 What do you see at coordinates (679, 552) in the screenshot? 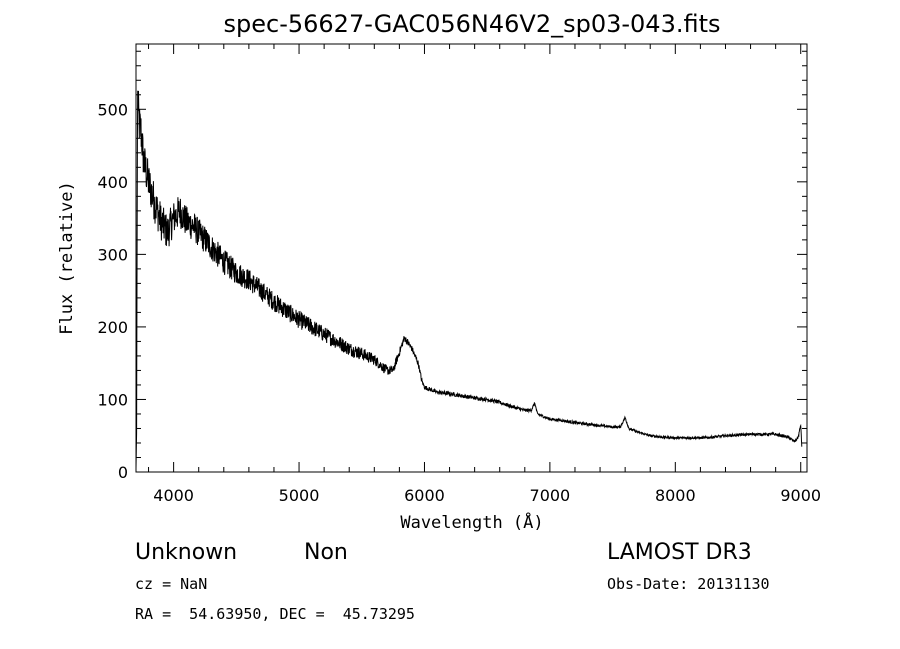
I see `survey-label: LAMOST DR3` at bounding box center [679, 552].